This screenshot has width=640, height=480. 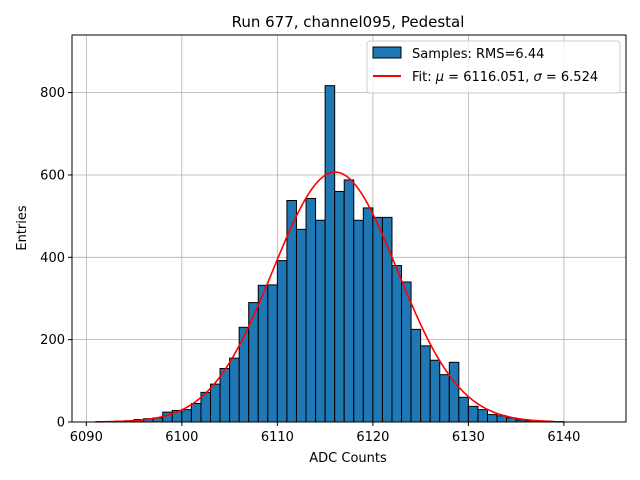 What do you see at coordinates (348, 458) in the screenshot?
I see `x-axis-label: ADC Counts` at bounding box center [348, 458].